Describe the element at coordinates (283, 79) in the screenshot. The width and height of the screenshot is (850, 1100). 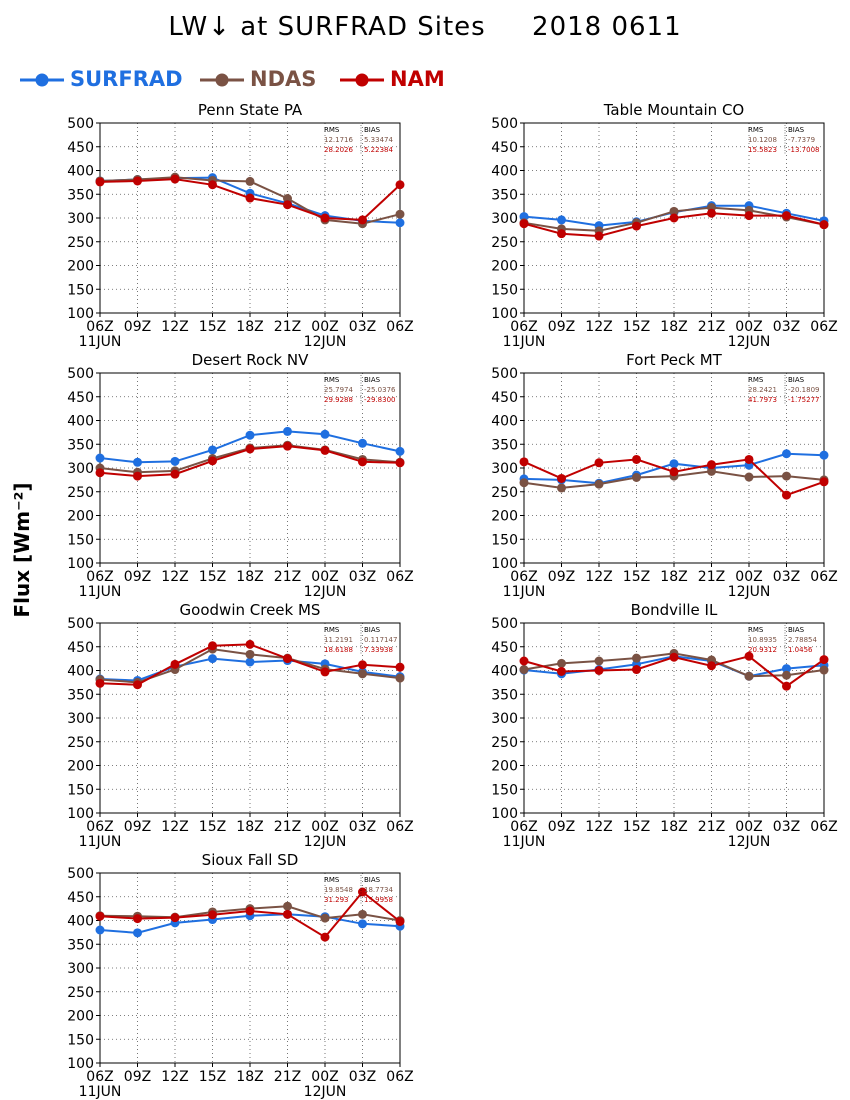
I see `legend-label-ndas: NDAS` at that location.